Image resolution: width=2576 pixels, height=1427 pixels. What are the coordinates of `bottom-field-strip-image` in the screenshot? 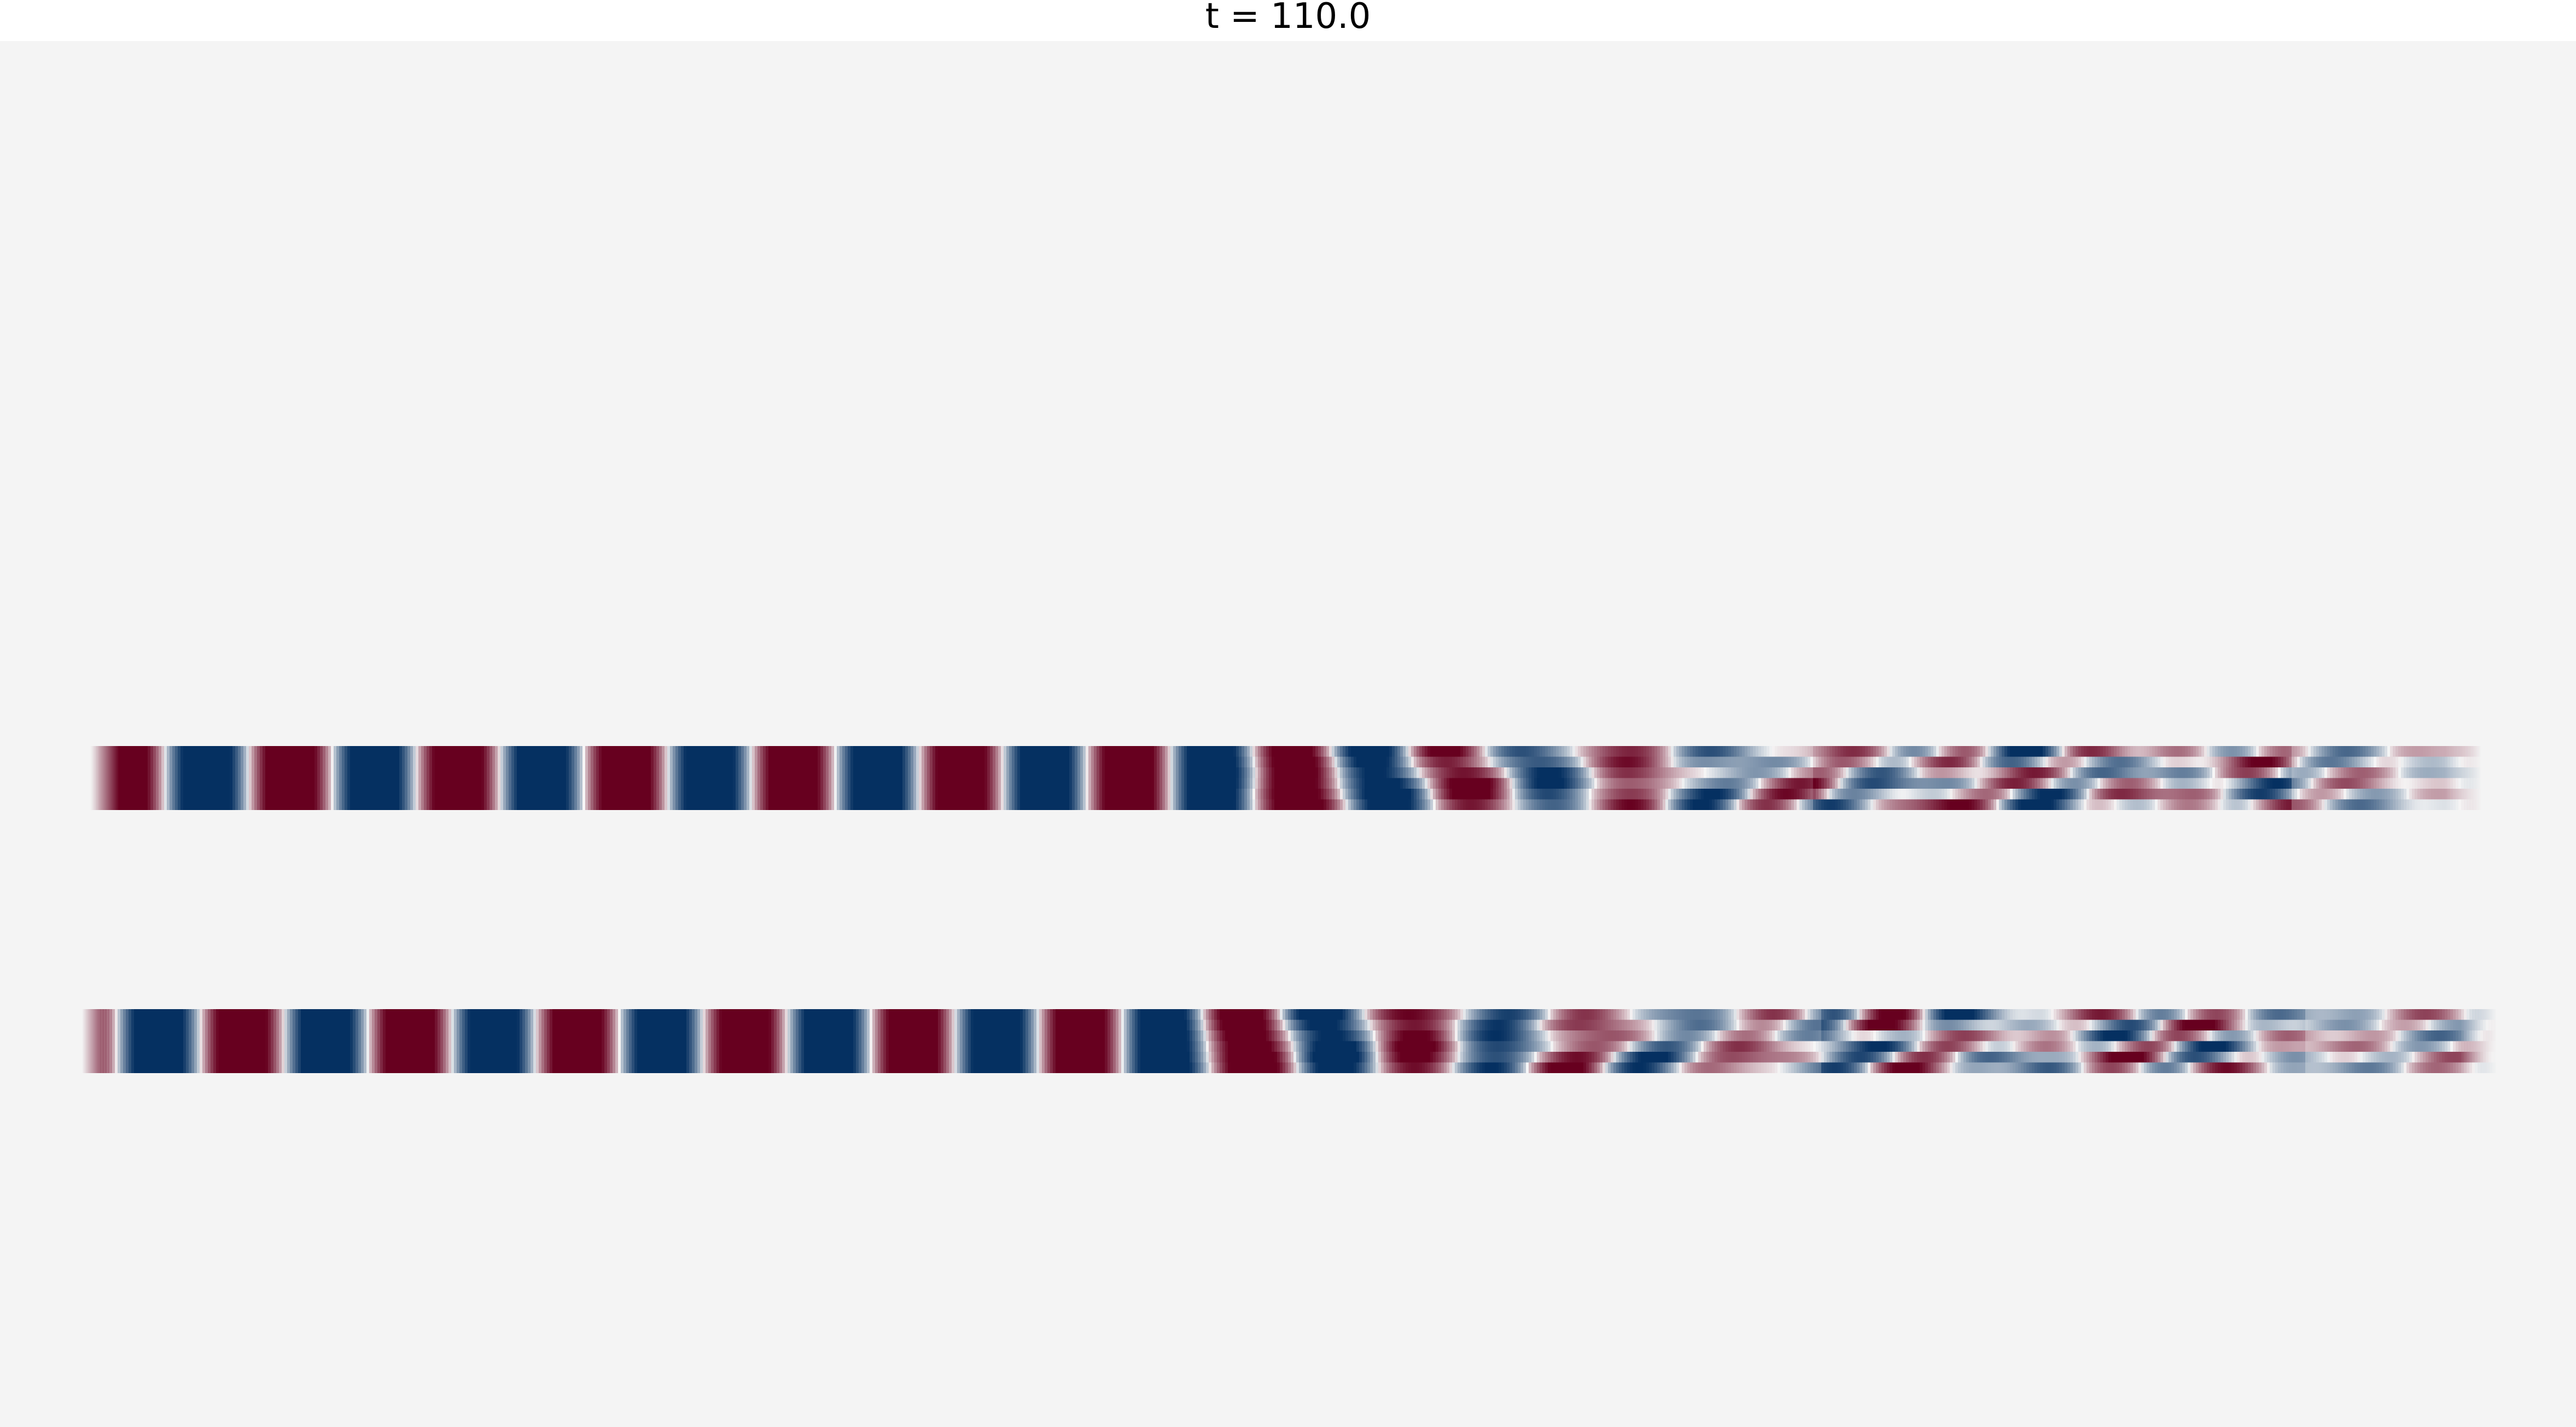 It's located at (1289, 1041).